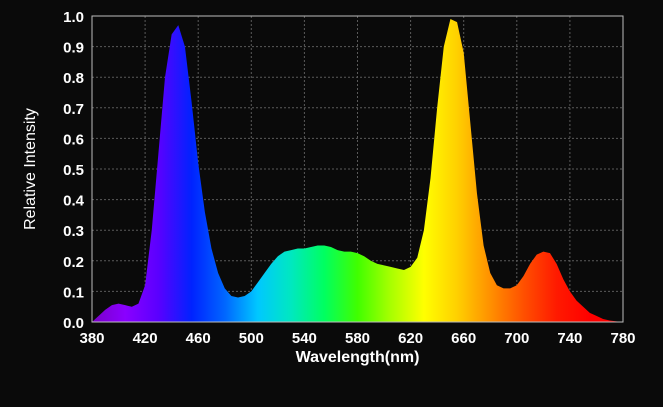 The image size is (663, 407). I want to click on y-tick-label: 0.3, so click(73, 231).